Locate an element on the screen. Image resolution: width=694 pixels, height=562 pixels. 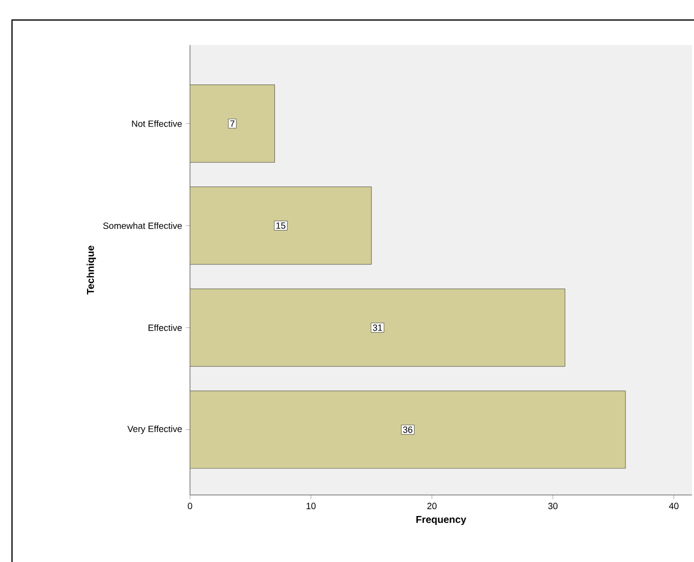
x-tick-label: 40 is located at coordinates (674, 506).